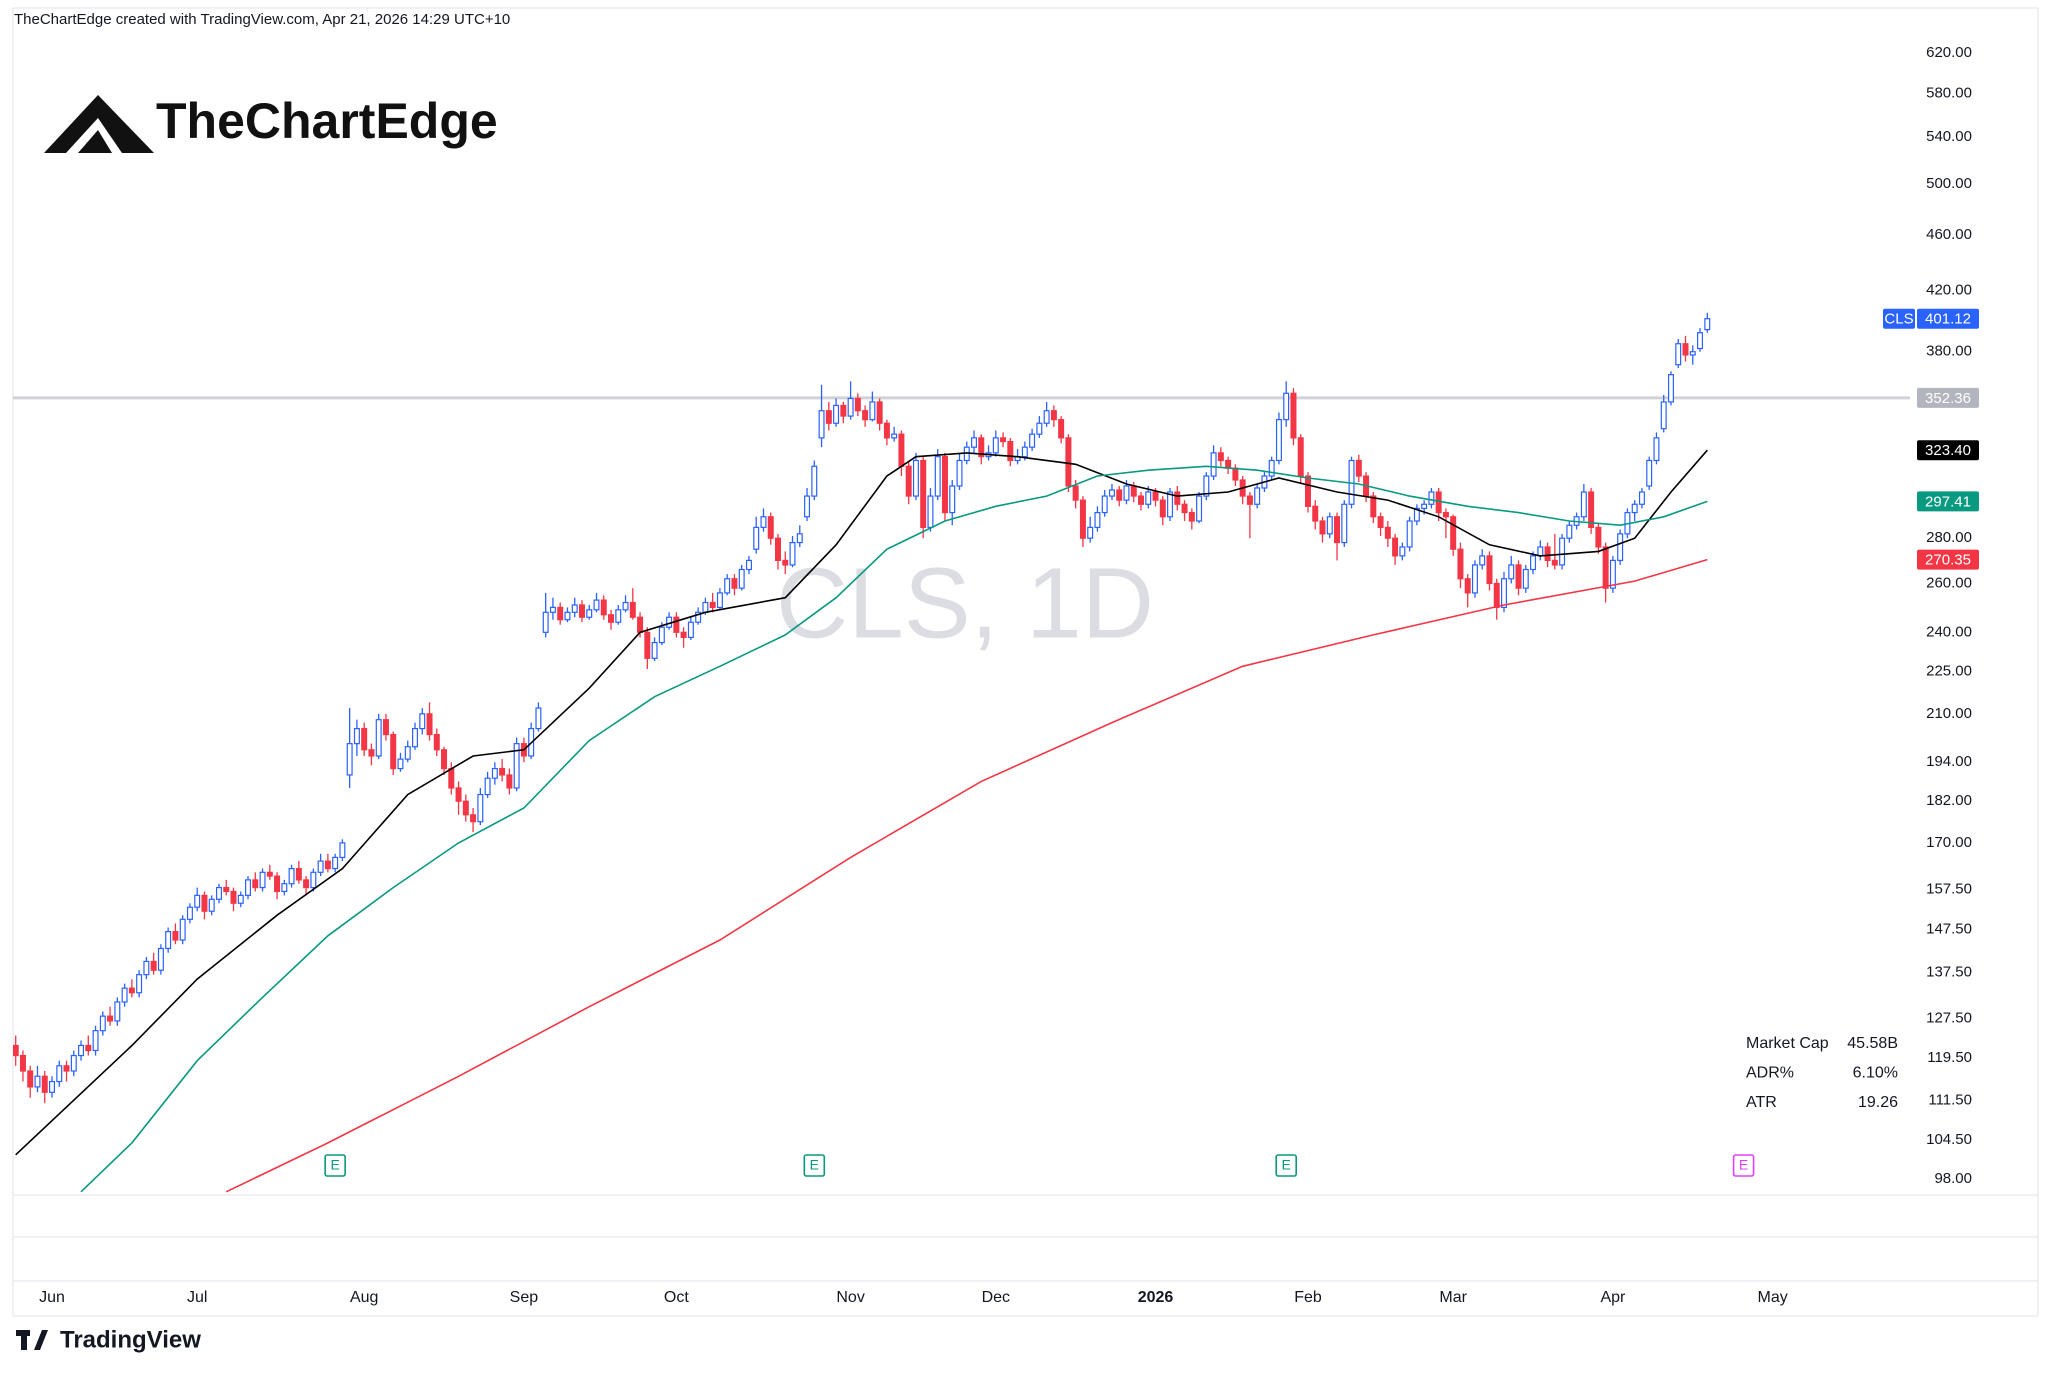 This screenshot has height=1376, width=2051. I want to click on footer-logo, so click(32, 1340).